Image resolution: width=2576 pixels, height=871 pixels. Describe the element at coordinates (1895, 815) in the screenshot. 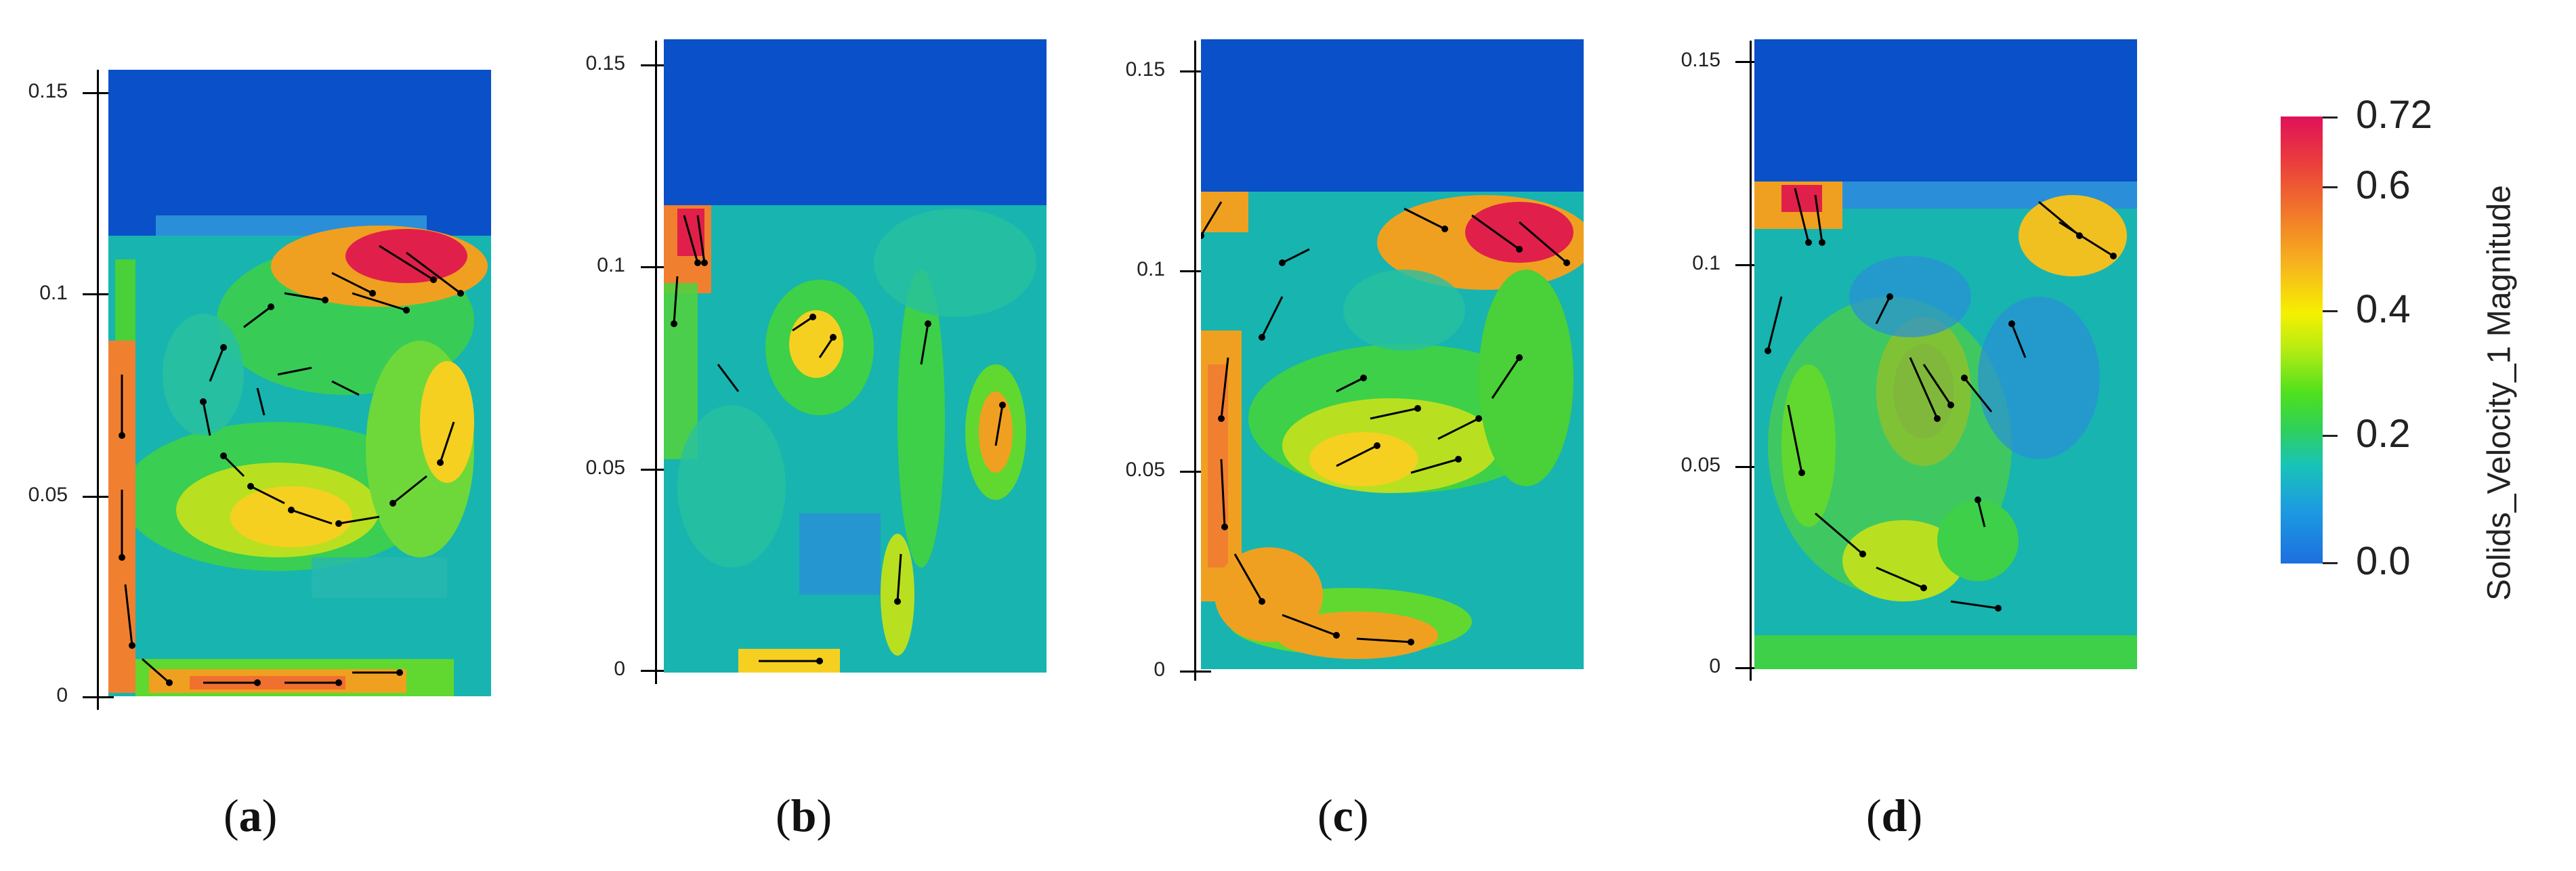

I see `caption-d: (d)` at that location.